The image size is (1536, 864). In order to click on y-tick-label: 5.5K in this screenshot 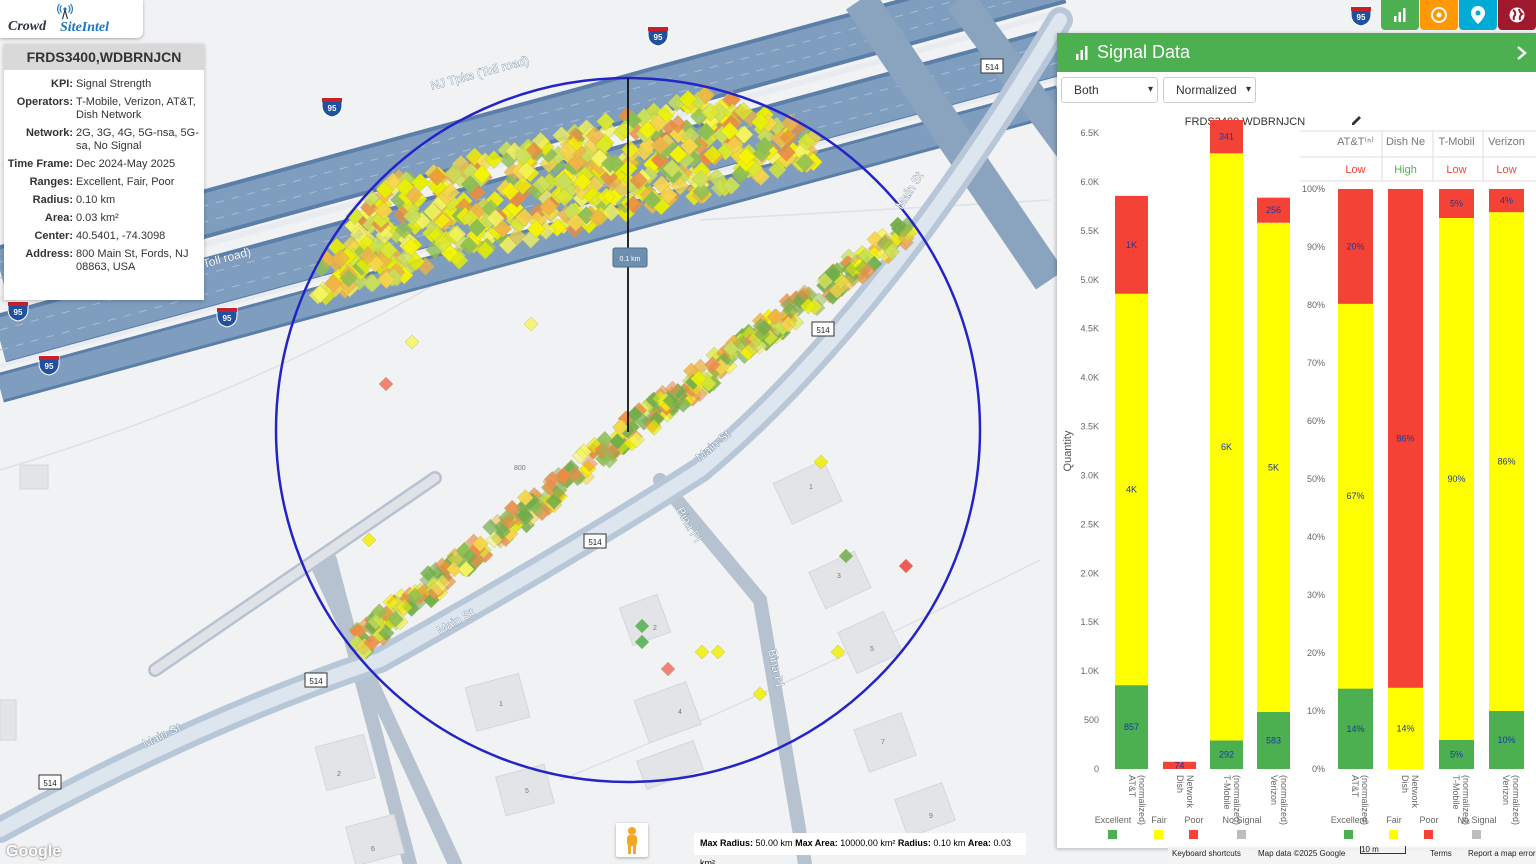, I will do `click(1089, 231)`.